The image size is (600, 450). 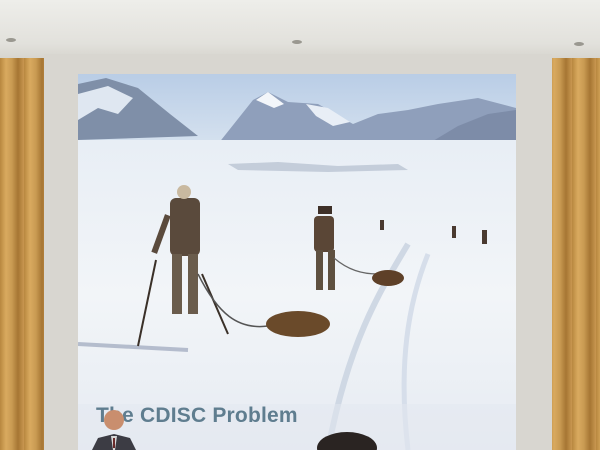 What do you see at coordinates (347, 441) in the screenshot?
I see `audience-head` at bounding box center [347, 441].